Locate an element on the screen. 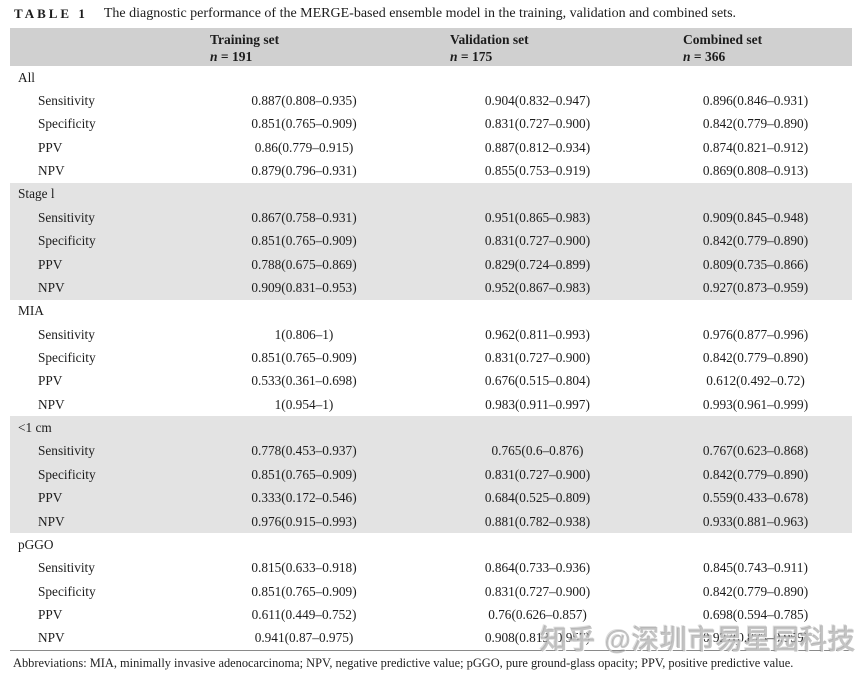 The width and height of the screenshot is (862, 675). section-header-row: pGGO is located at coordinates (431, 544).